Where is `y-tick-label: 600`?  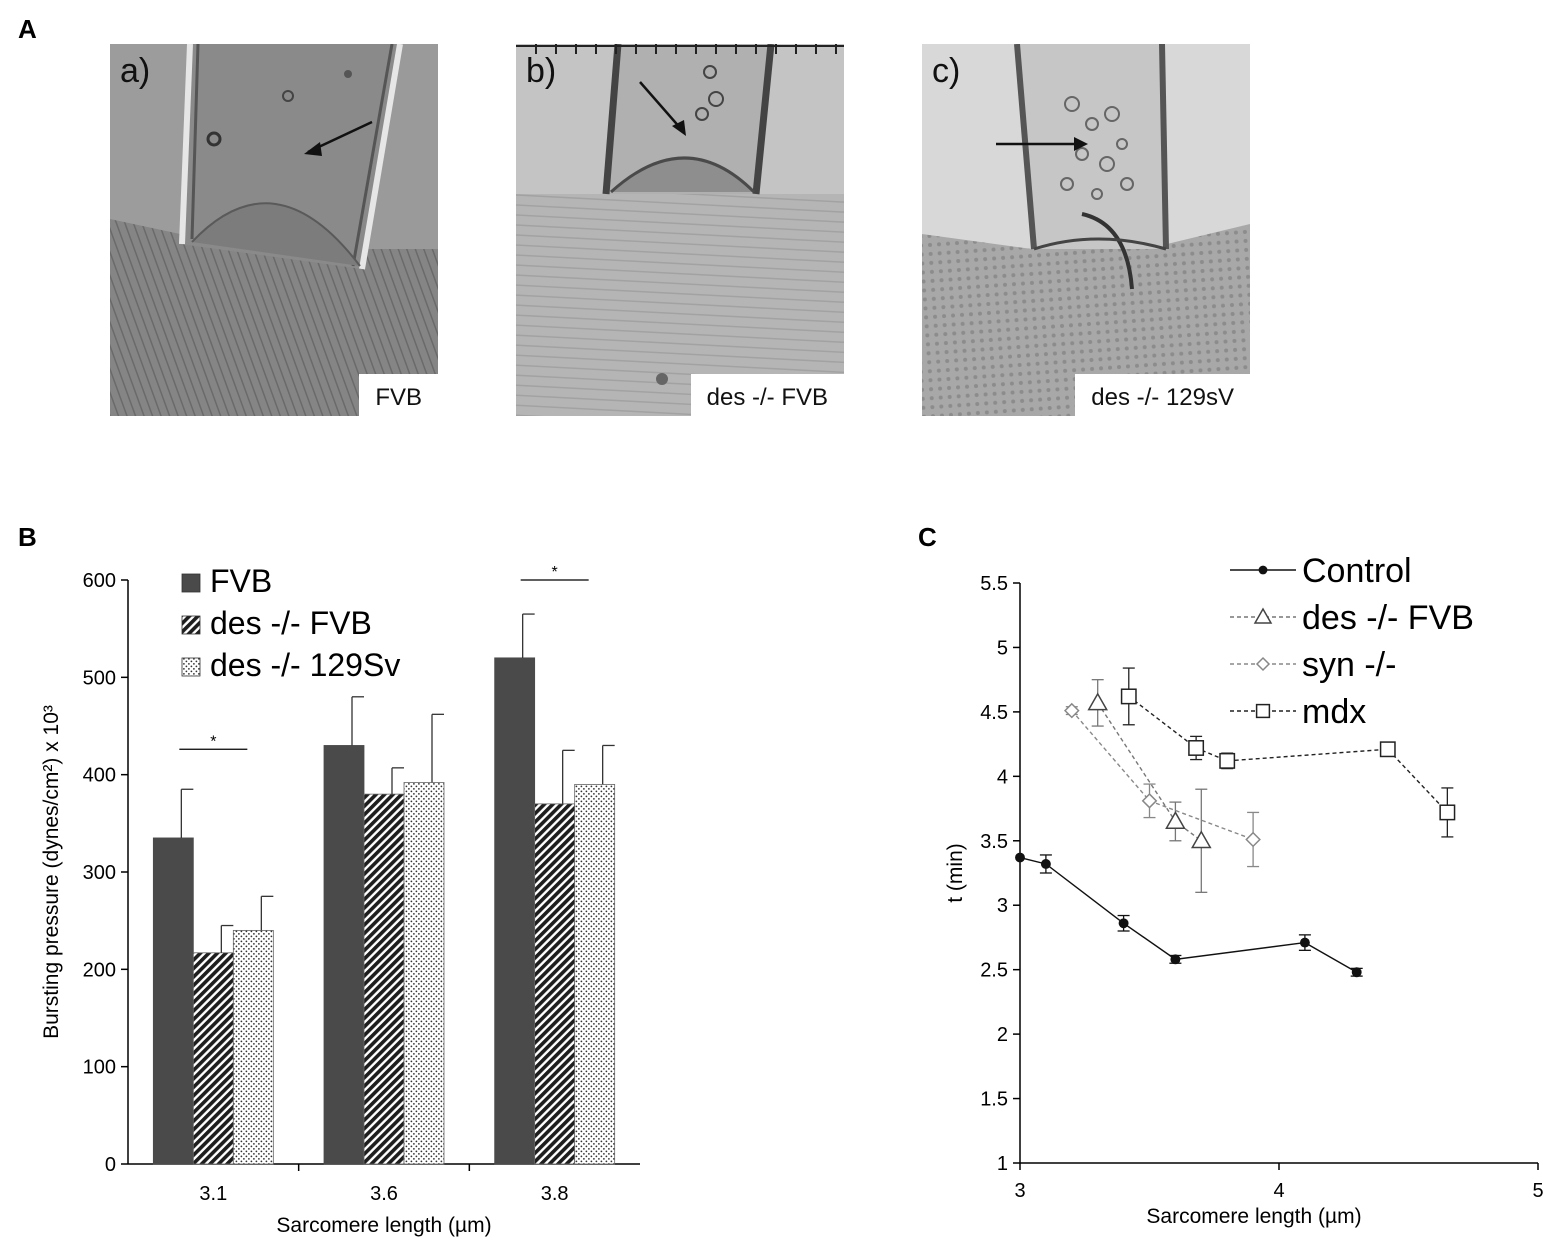
y-tick-label: 600 is located at coordinates (99, 581).